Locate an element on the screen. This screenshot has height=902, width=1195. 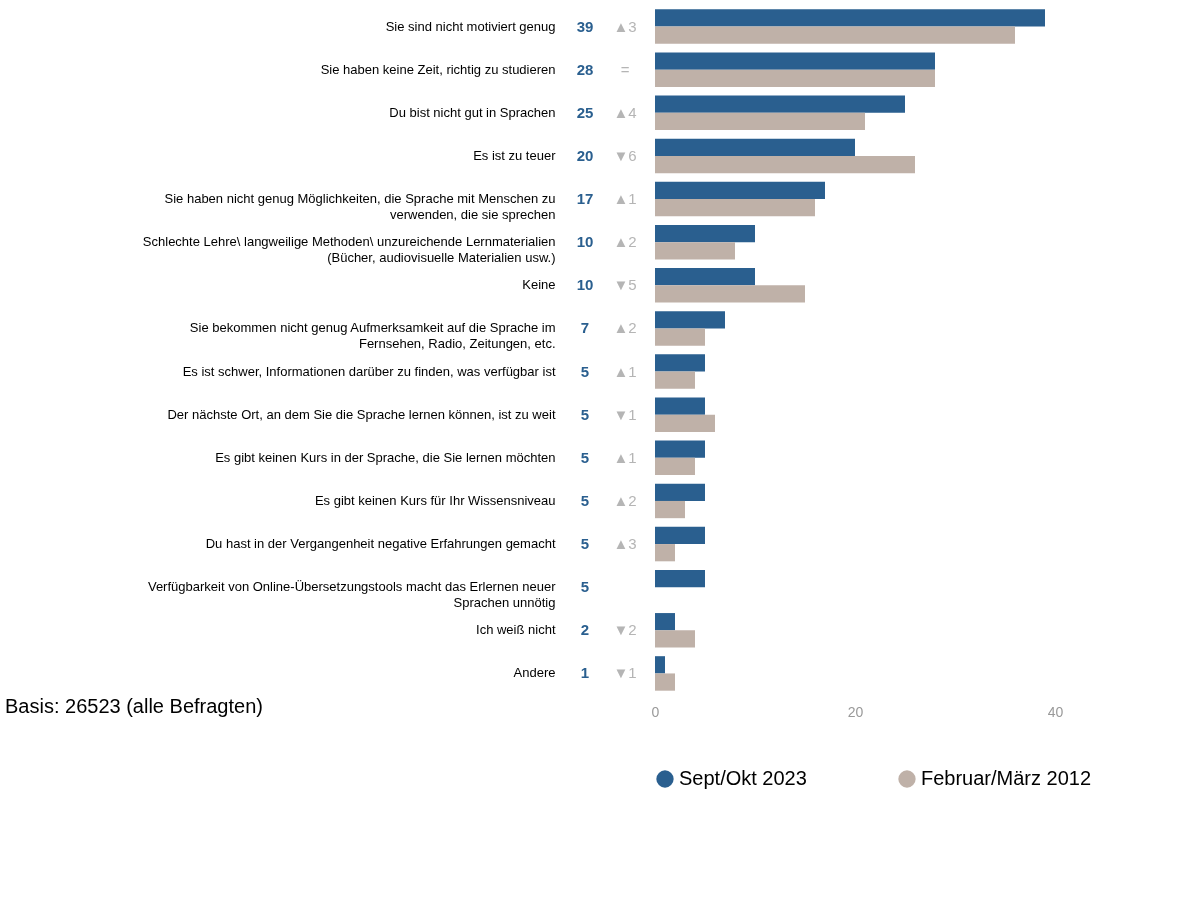
data-label: 20 is located at coordinates (585, 155).